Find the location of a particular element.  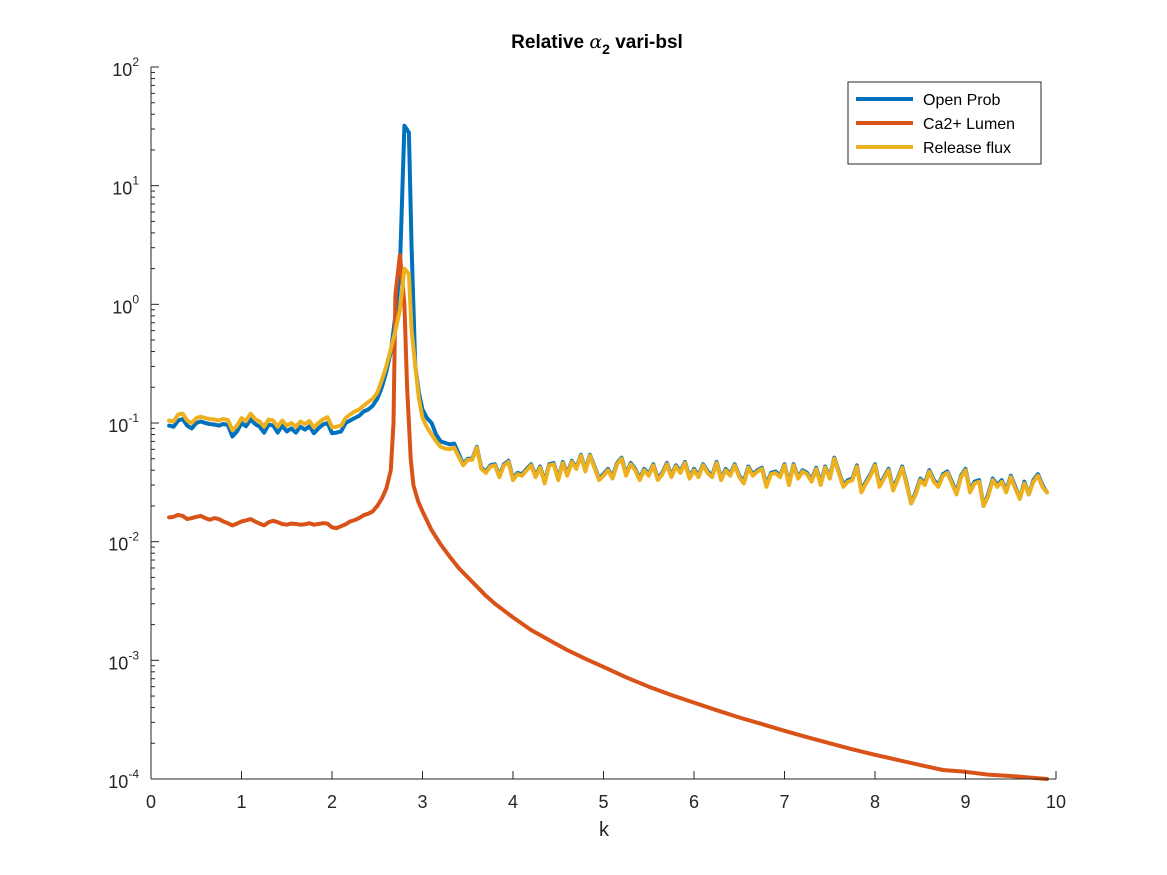

y-tick-label: 10⁻³ is located at coordinates (123, 660).